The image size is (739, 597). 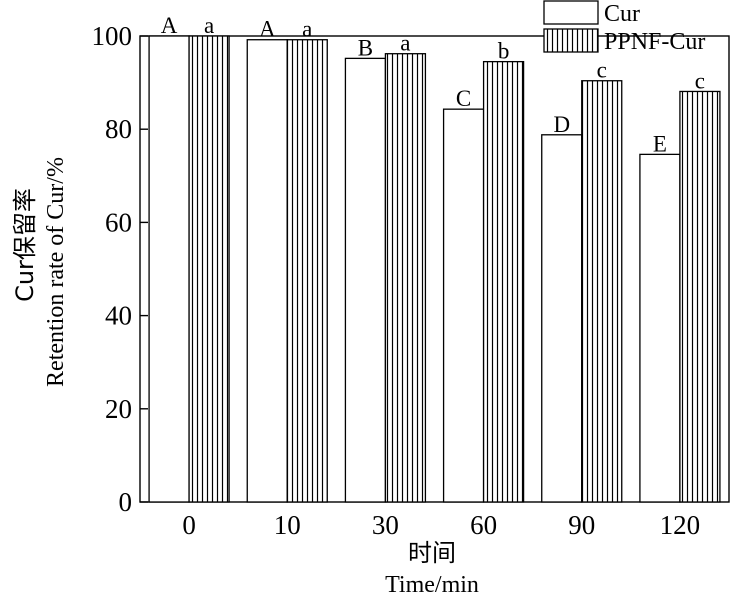 I want to click on legend: Cur PPNF-Cur, so click(x=624, y=27).